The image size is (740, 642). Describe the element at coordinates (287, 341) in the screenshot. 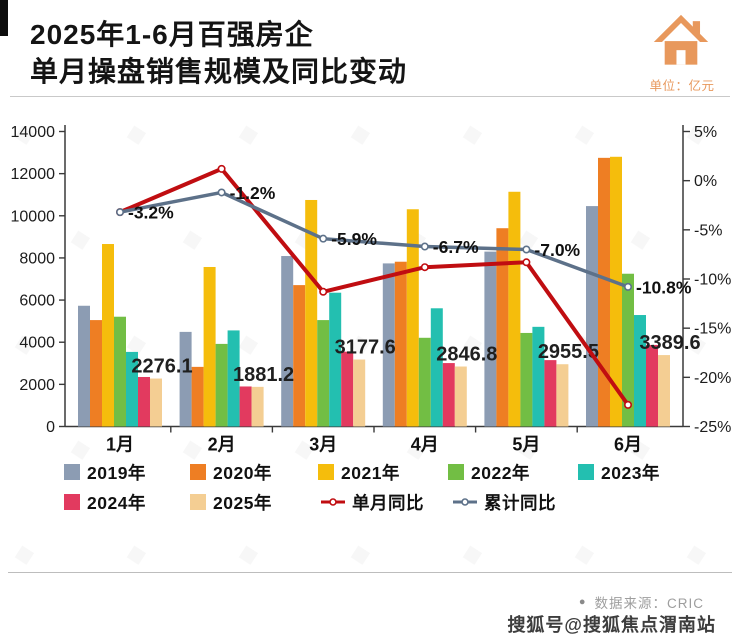

I see `bar-2019年-3月` at that location.